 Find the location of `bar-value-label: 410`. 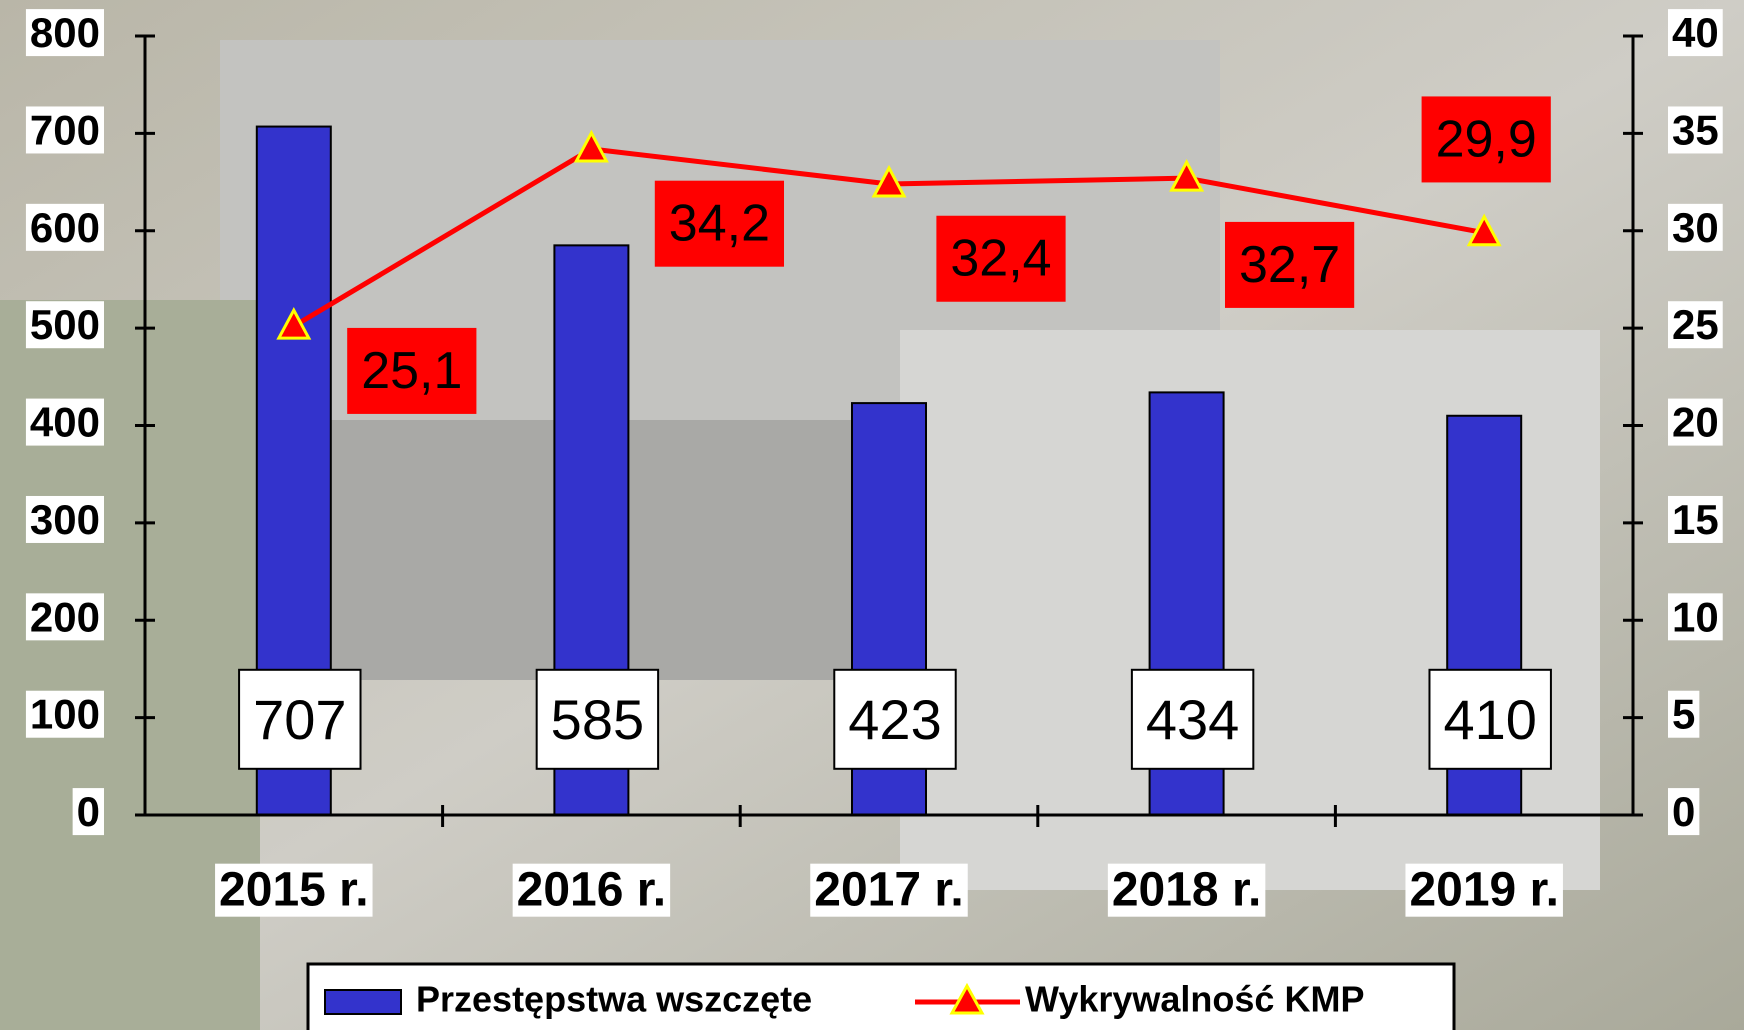

bar-value-label: 410 is located at coordinates (1489, 719).